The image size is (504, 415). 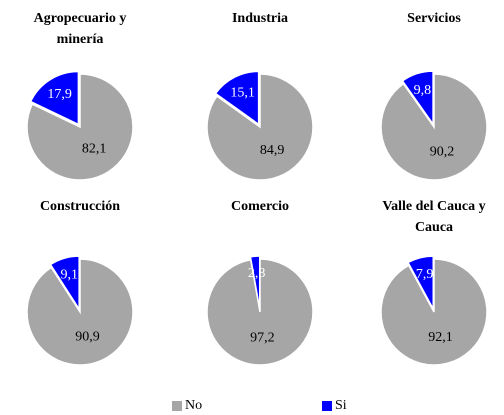 What do you see at coordinates (94, 149) in the screenshot?
I see `data-label: 82,1` at bounding box center [94, 149].